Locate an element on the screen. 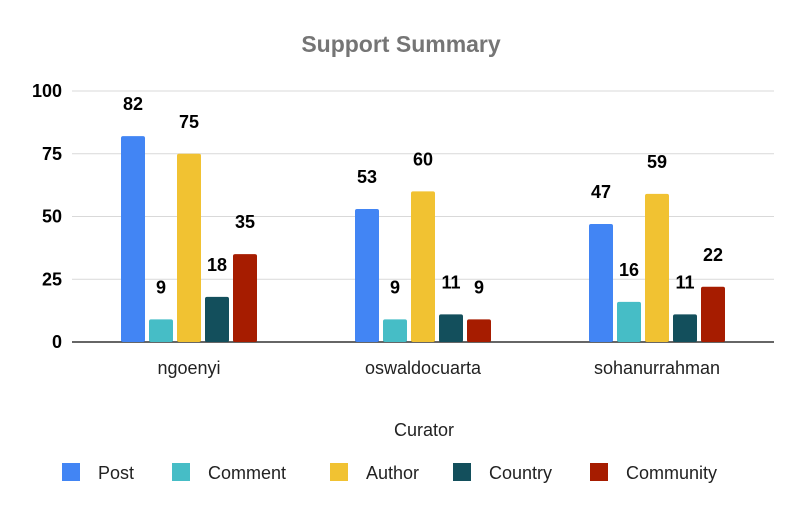 This screenshot has height=510, width=800. bar-author-oswaldocuarta is located at coordinates (423, 266).